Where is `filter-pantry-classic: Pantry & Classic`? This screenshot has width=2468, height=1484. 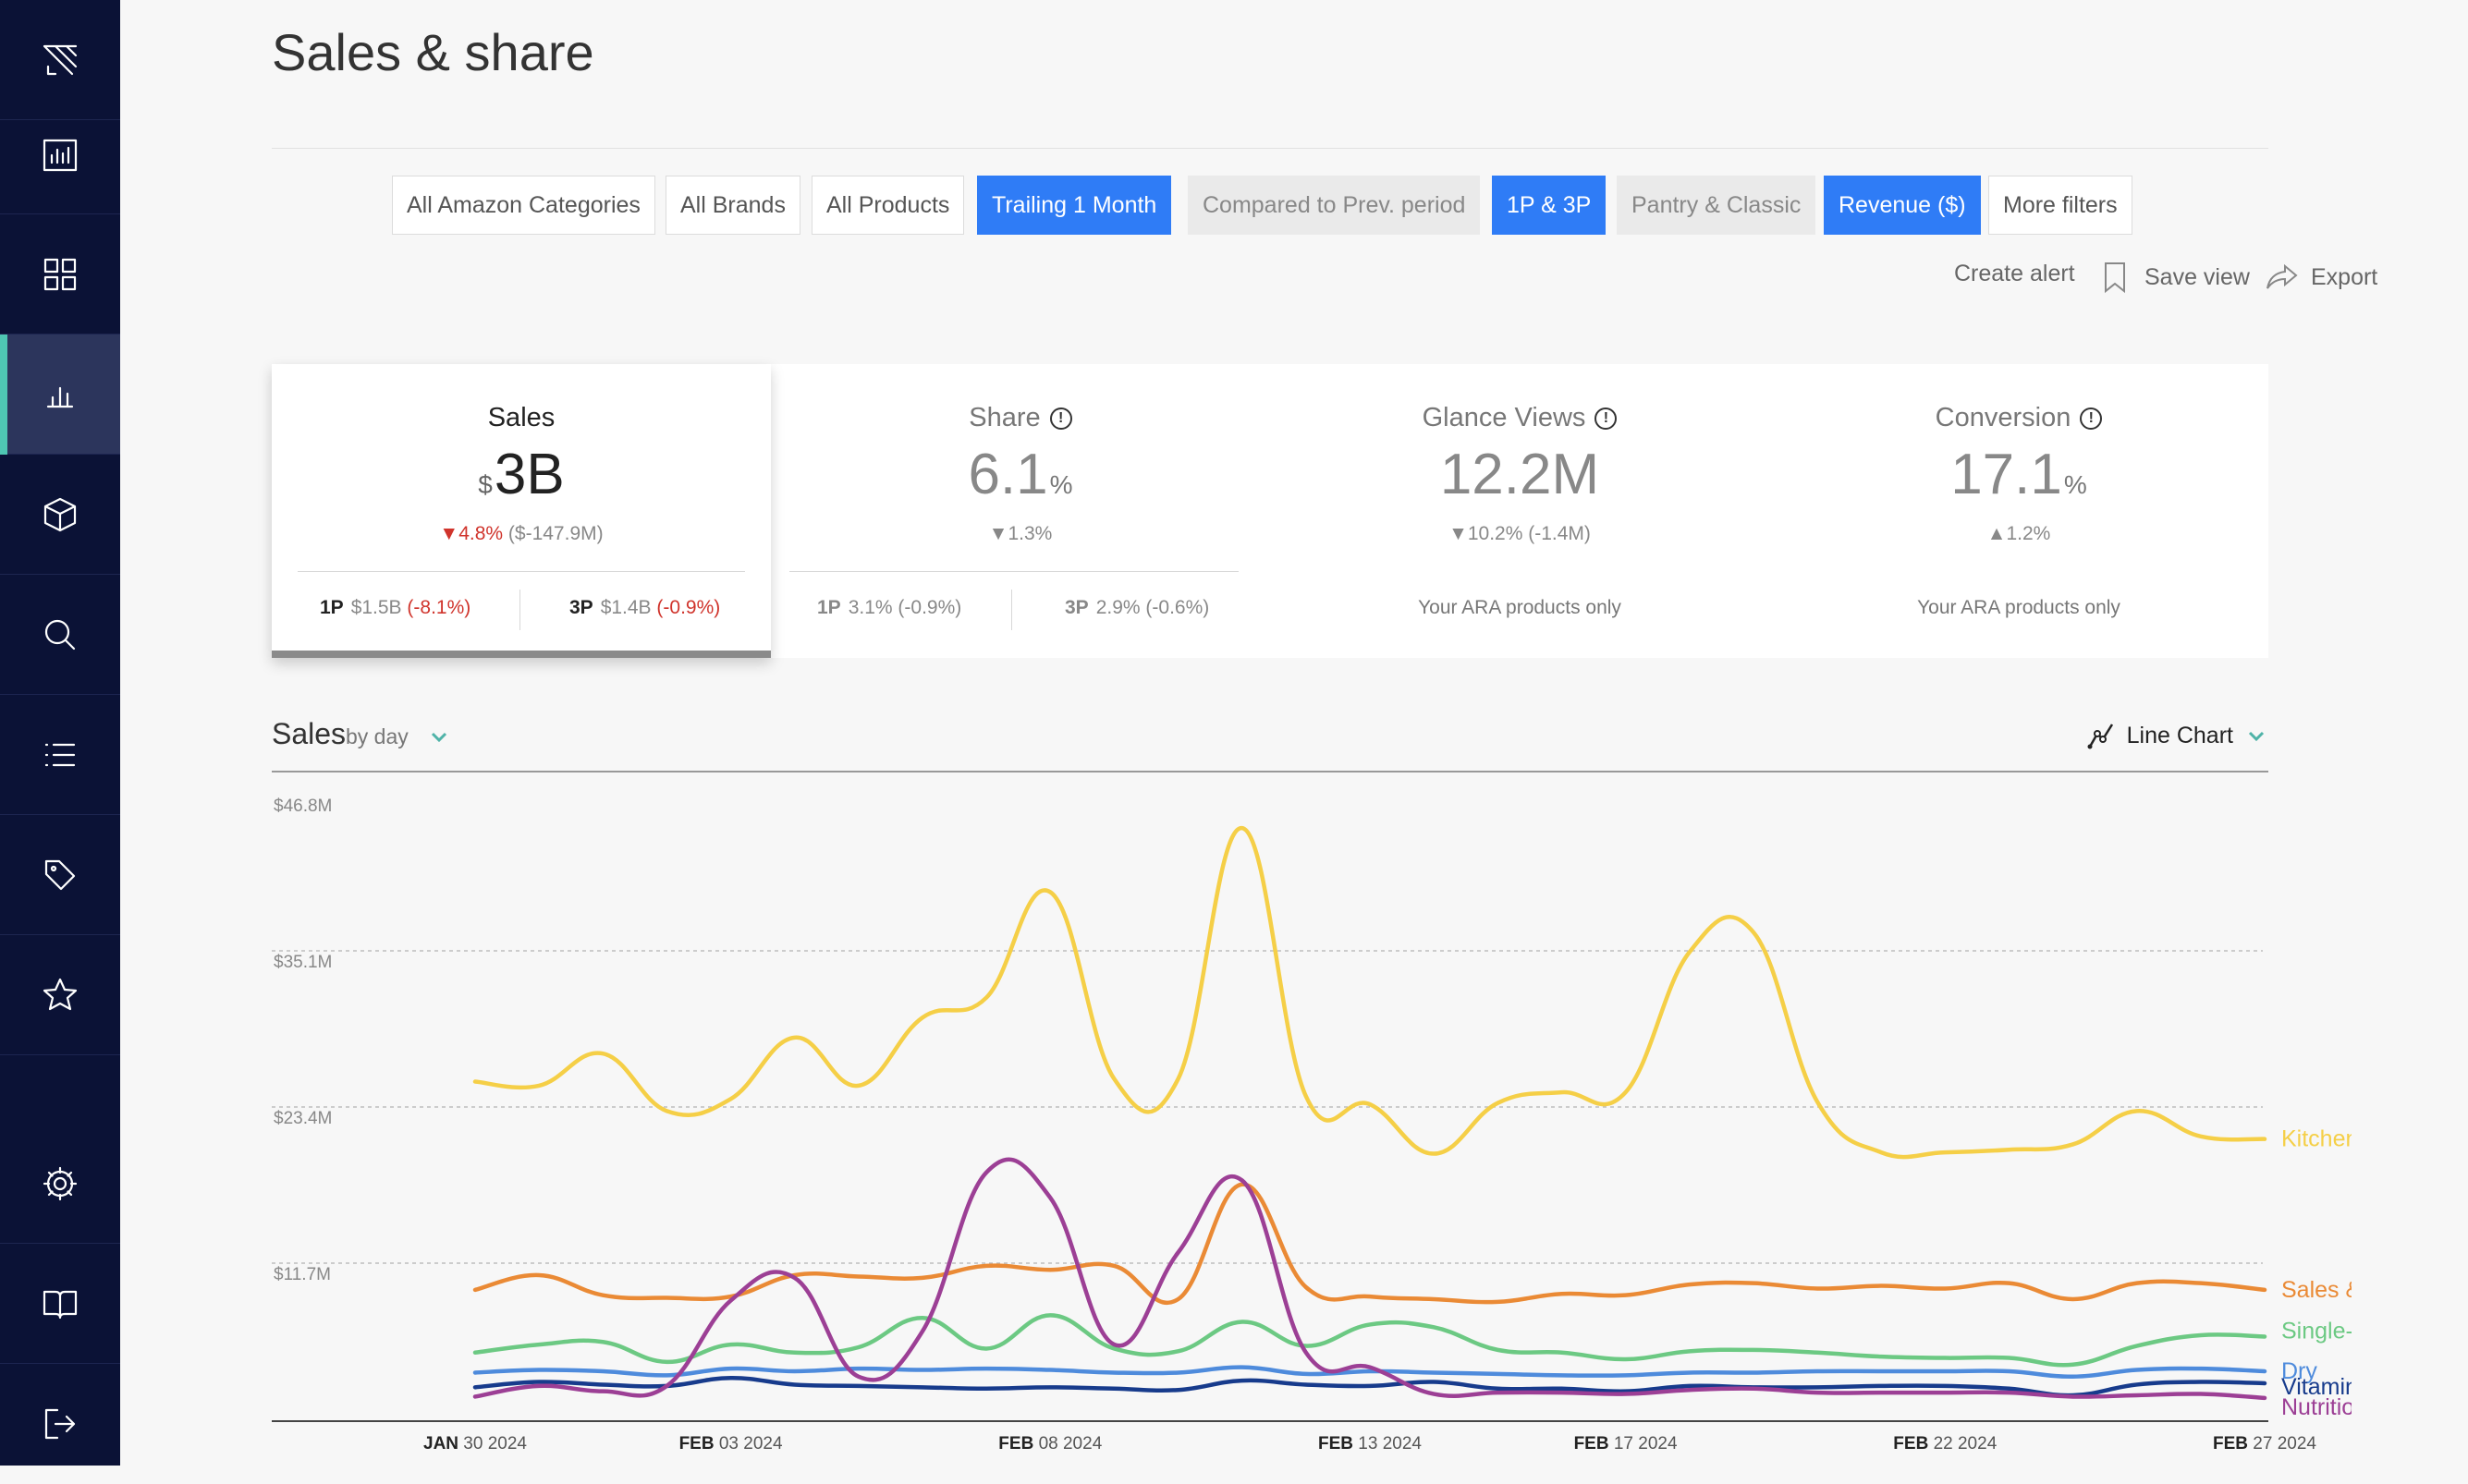
filter-pantry-classic: Pantry & Classic is located at coordinates (1716, 205).